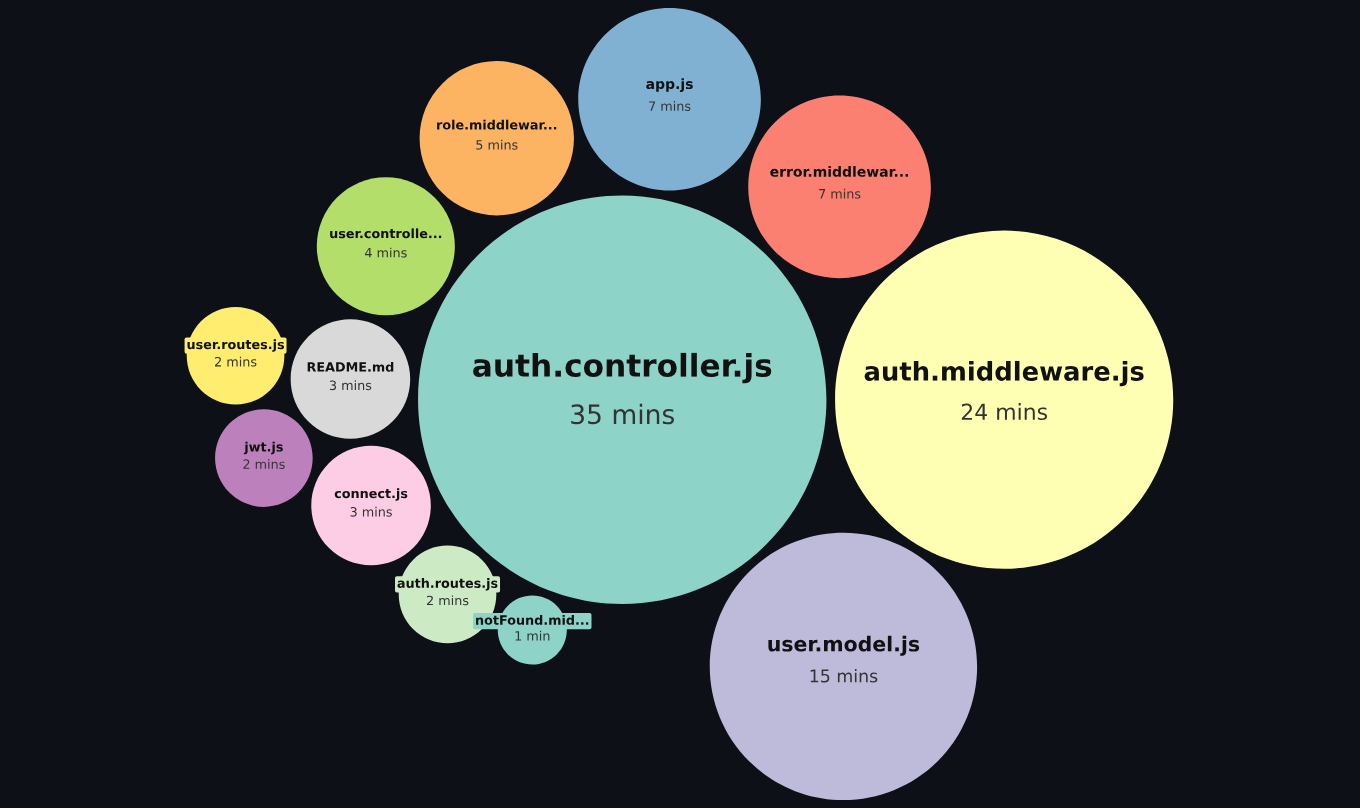  Describe the element at coordinates (844, 645) in the screenshot. I see `category-label: user.model.js` at that location.